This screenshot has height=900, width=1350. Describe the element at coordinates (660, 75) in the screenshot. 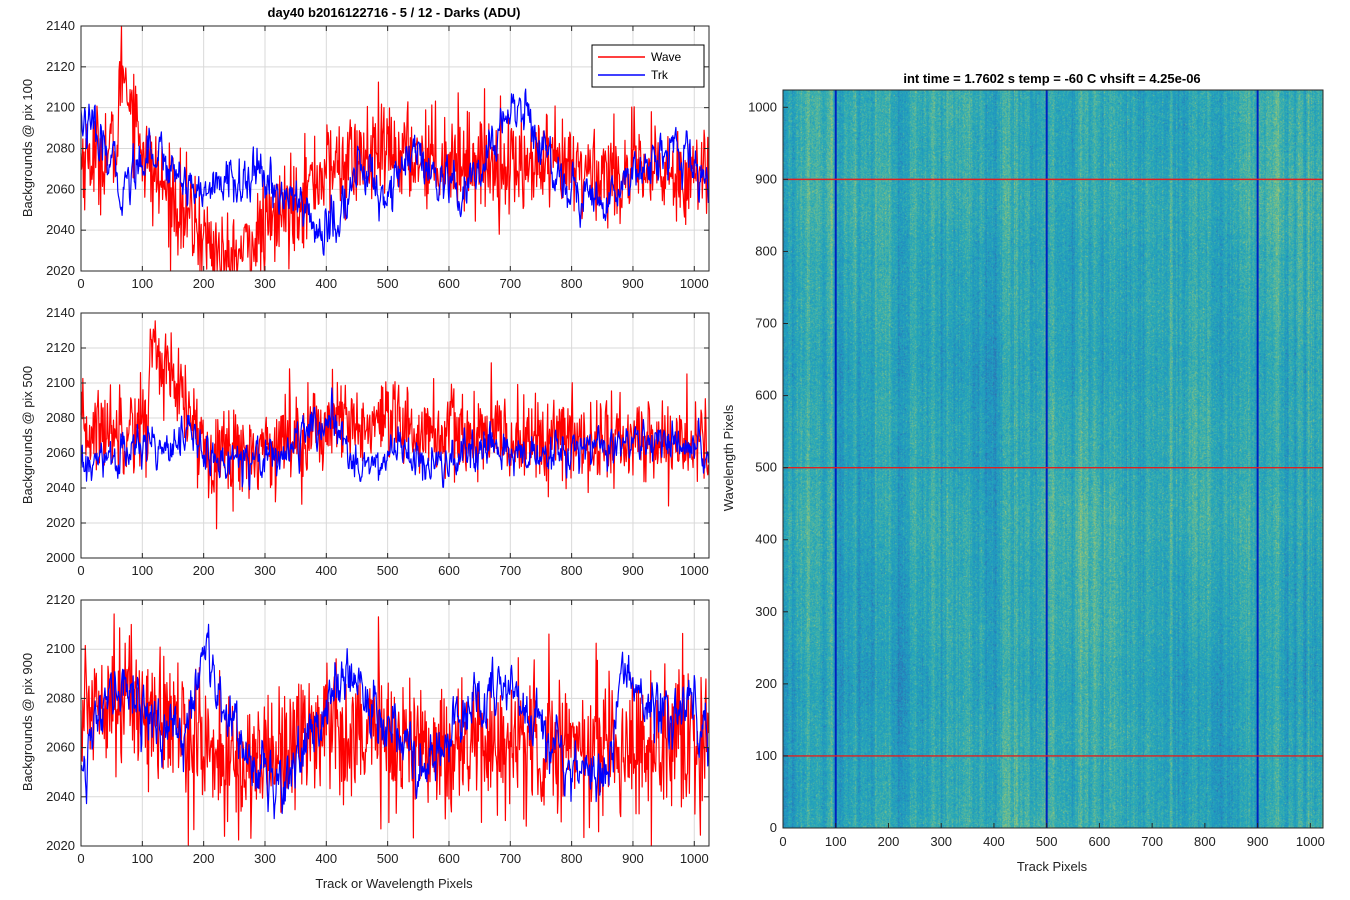

I see `legend-label-trk: Trk` at that location.